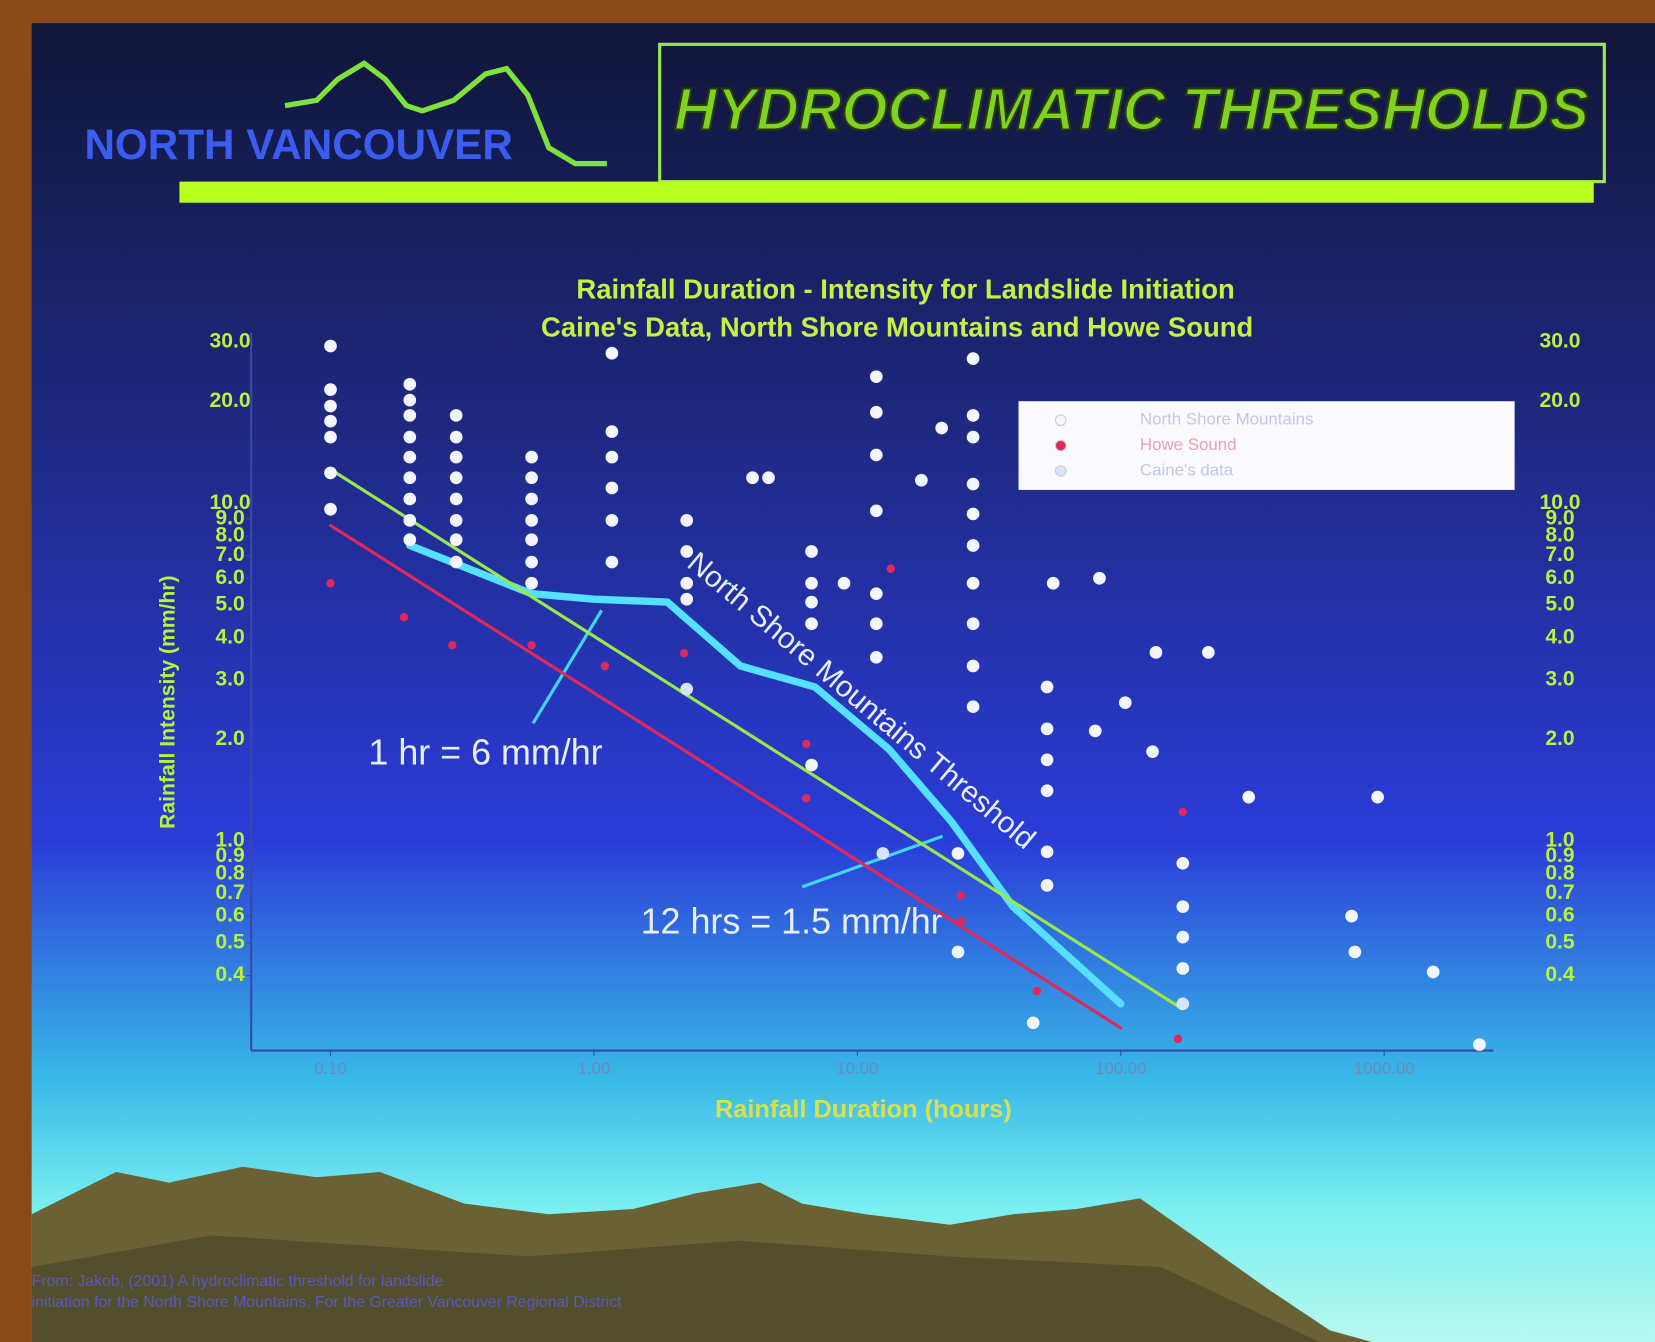  What do you see at coordinates (230, 400) in the screenshot?
I see `y-tick-label: 20.0` at bounding box center [230, 400].